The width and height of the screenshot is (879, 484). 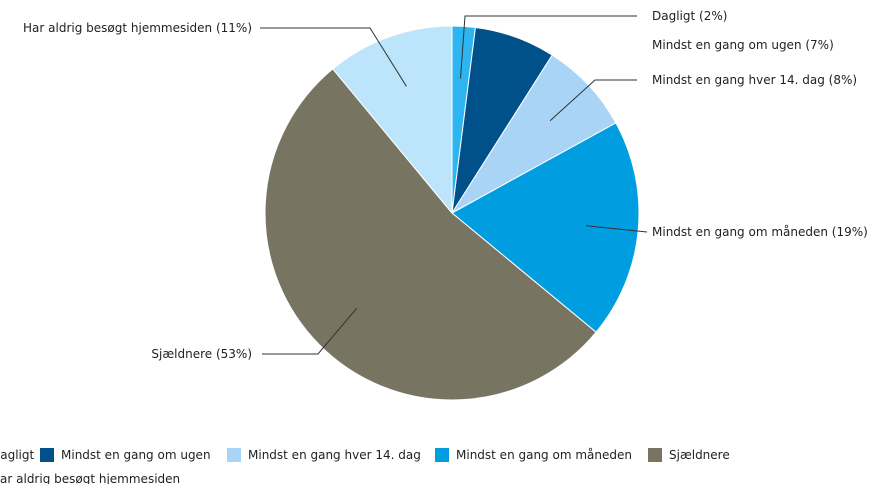 I want to click on legend-item-mindst-en-gang-hver-14-dag: Mindst en gang hver 14. dag, so click(x=324, y=455).